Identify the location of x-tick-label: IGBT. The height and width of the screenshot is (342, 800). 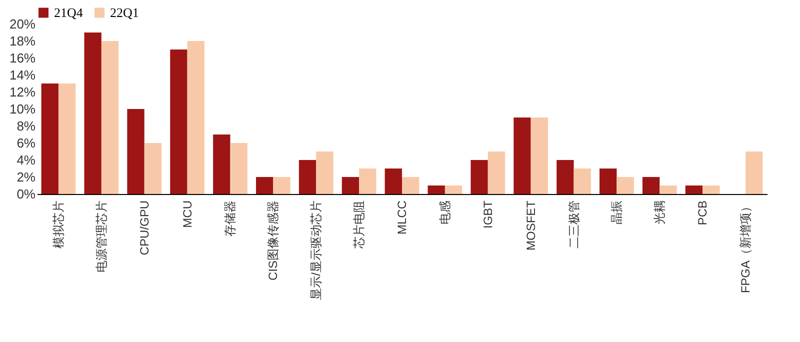
(487, 214).